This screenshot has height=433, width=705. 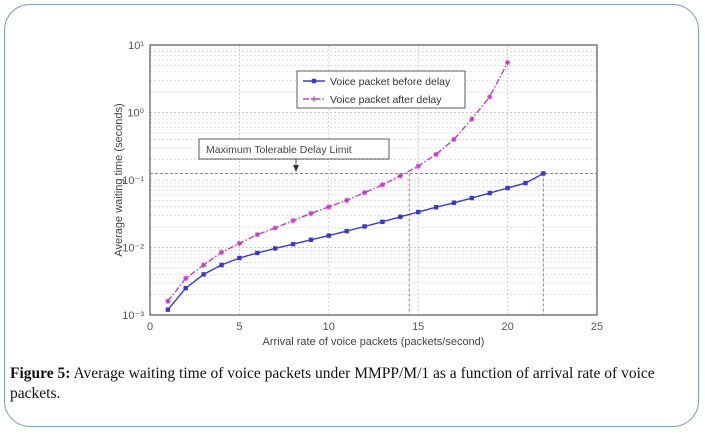 I want to click on legend-label: Voice packet after delay, so click(x=386, y=100).